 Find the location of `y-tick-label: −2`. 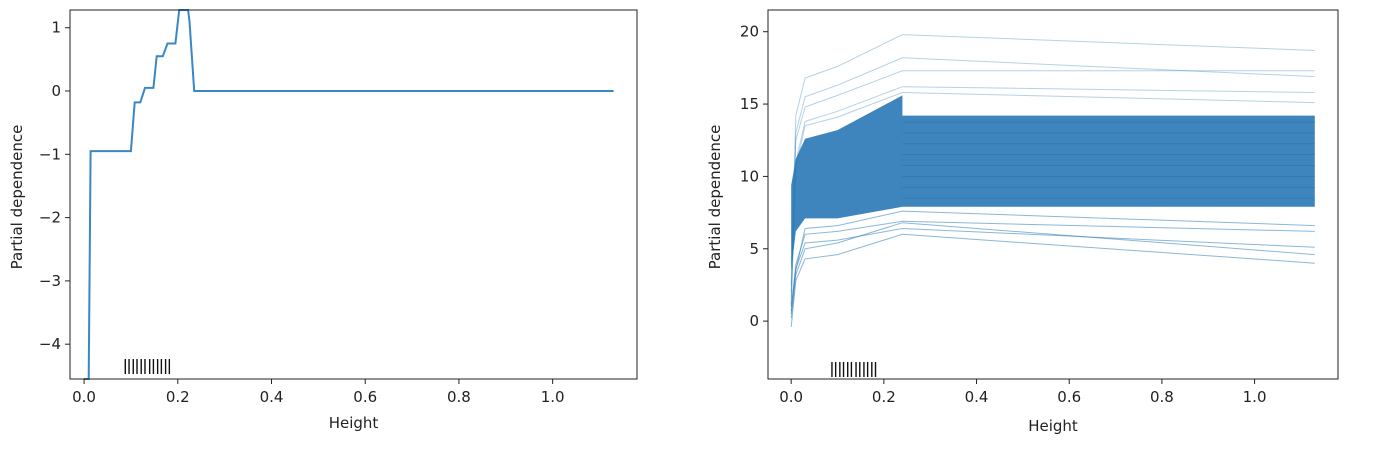

y-tick-label: −2 is located at coordinates (50, 218).